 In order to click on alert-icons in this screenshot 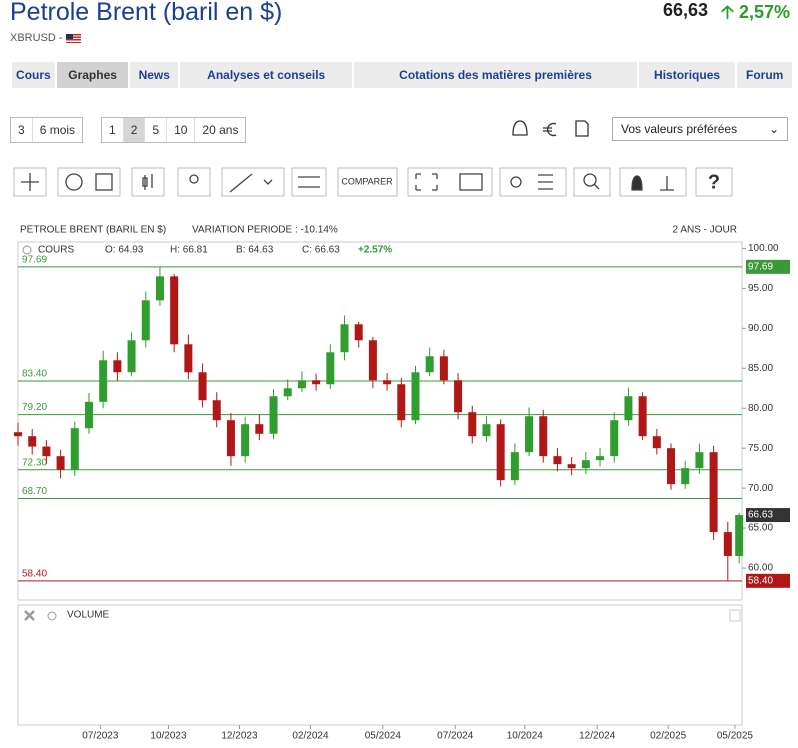, I will do `click(550, 128)`.